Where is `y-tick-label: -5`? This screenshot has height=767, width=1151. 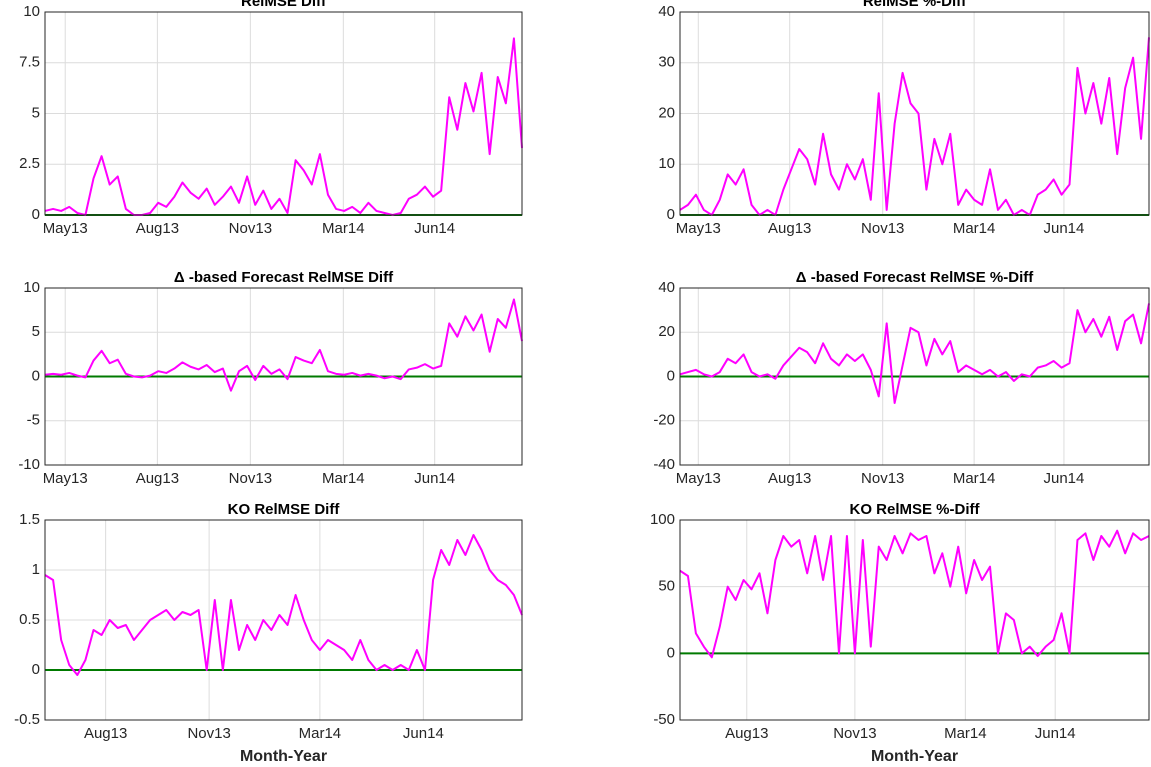
y-tick-label: -5 is located at coordinates (33, 420).